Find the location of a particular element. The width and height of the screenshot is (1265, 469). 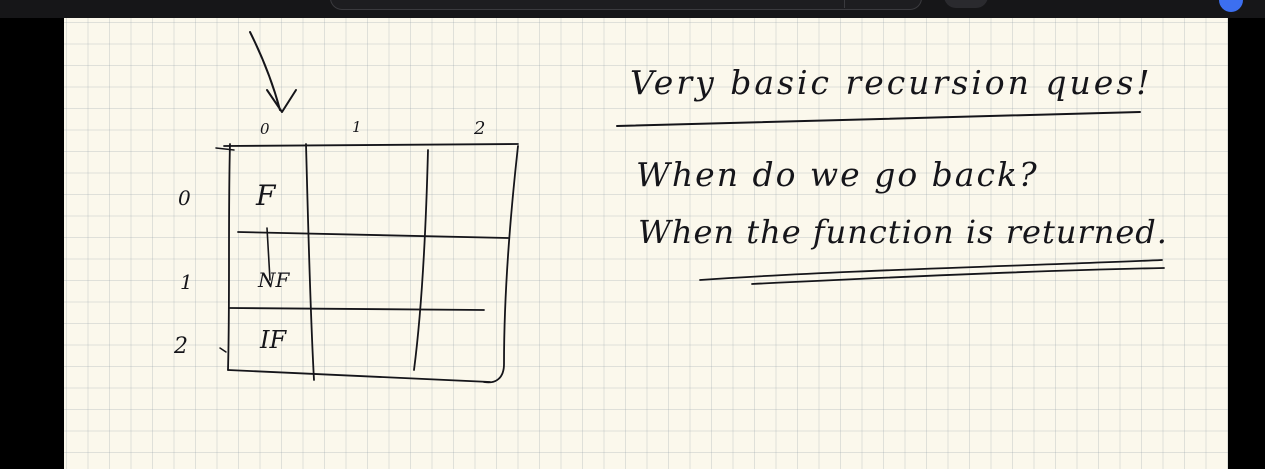

browser-top-bar is located at coordinates (632, 9).